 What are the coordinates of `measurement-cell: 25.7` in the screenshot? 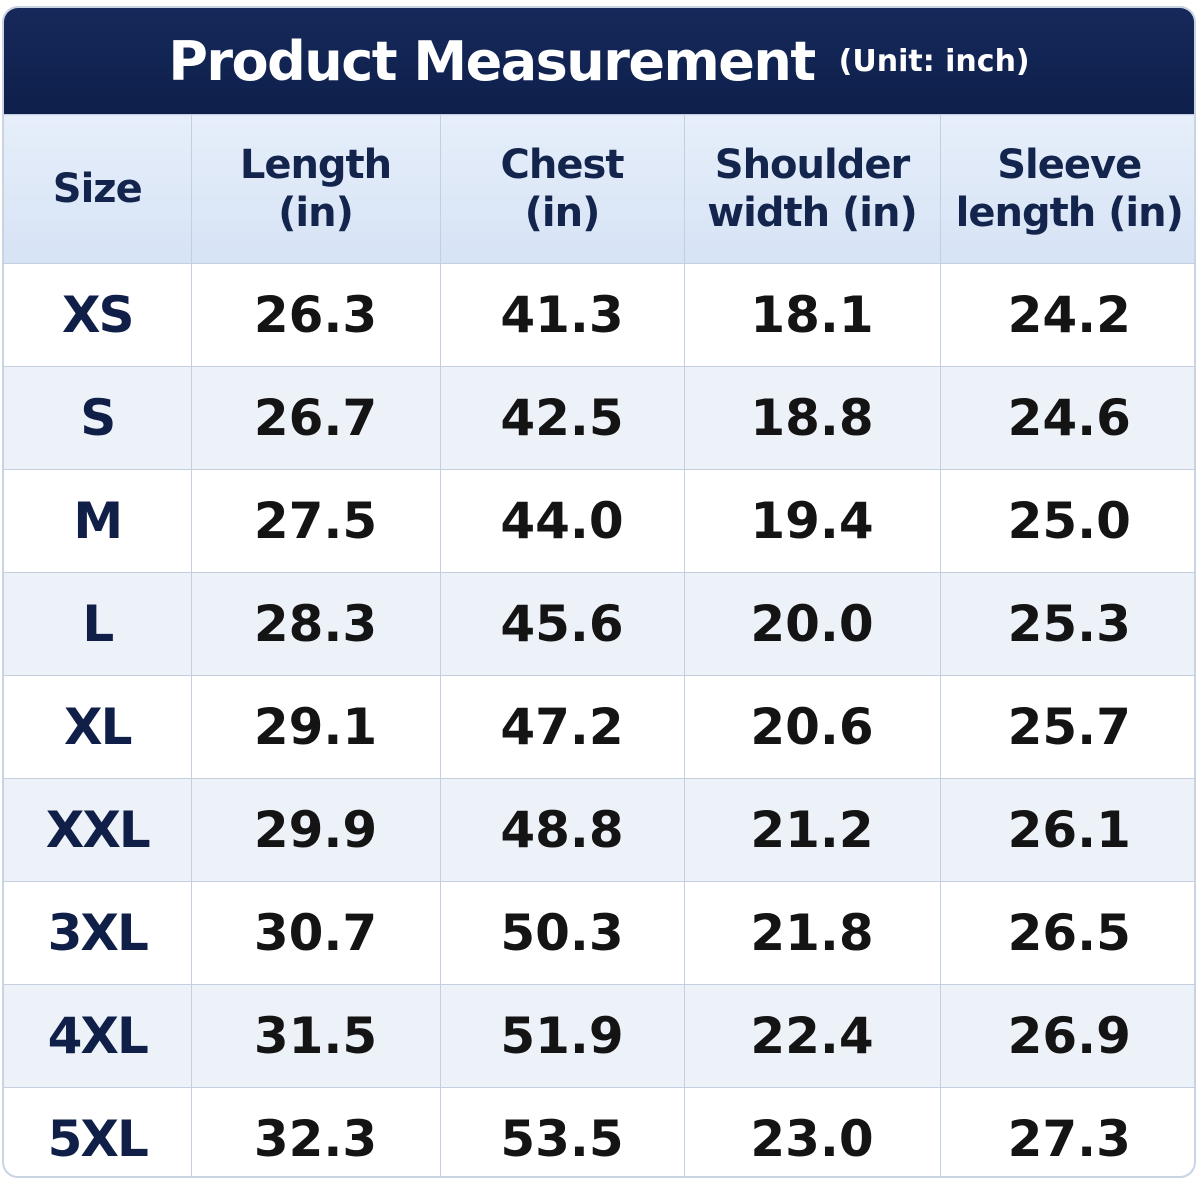 It's located at (1066, 727).